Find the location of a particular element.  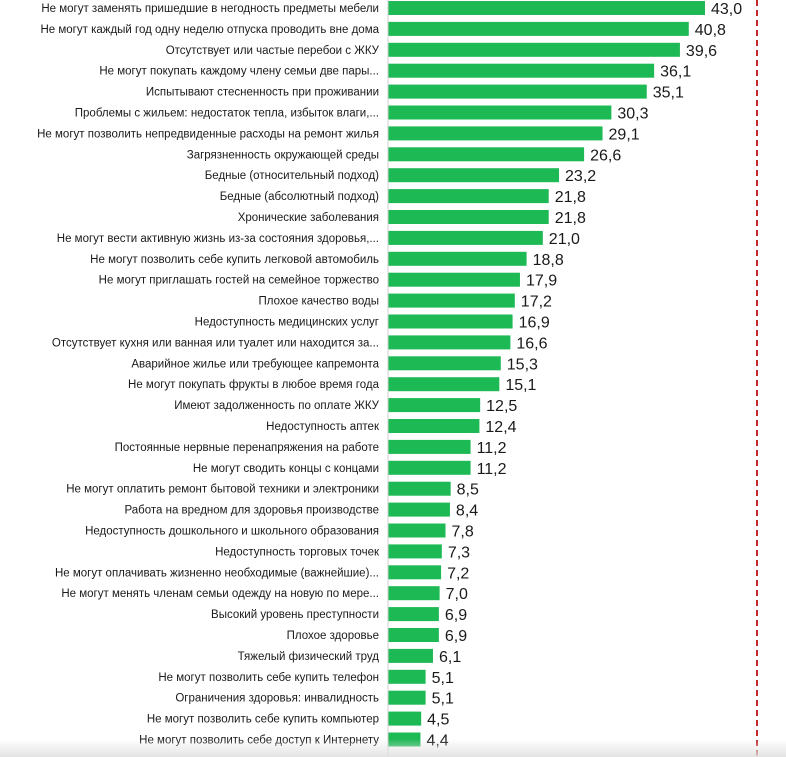

data-label: 18,8 is located at coordinates (548, 260).